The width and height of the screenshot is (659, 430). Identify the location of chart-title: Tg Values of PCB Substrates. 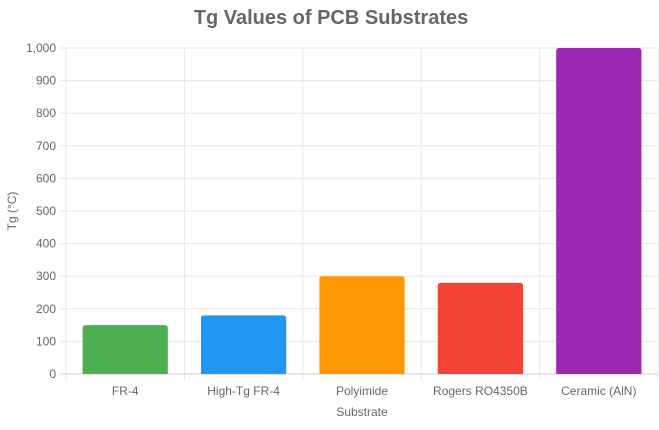
(331, 18).